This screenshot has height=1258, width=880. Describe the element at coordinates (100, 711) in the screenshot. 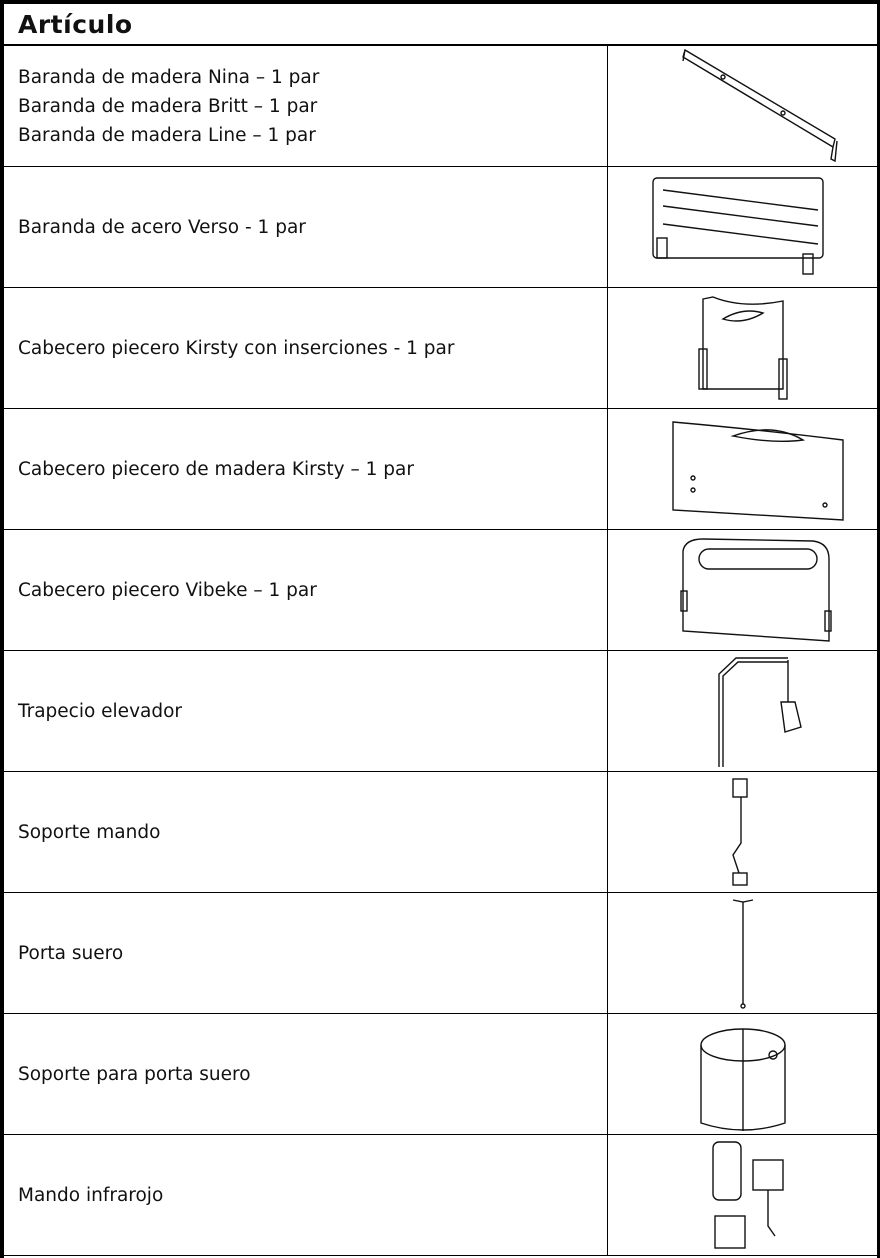

I see `item-name: Trapecio elevador` at that location.